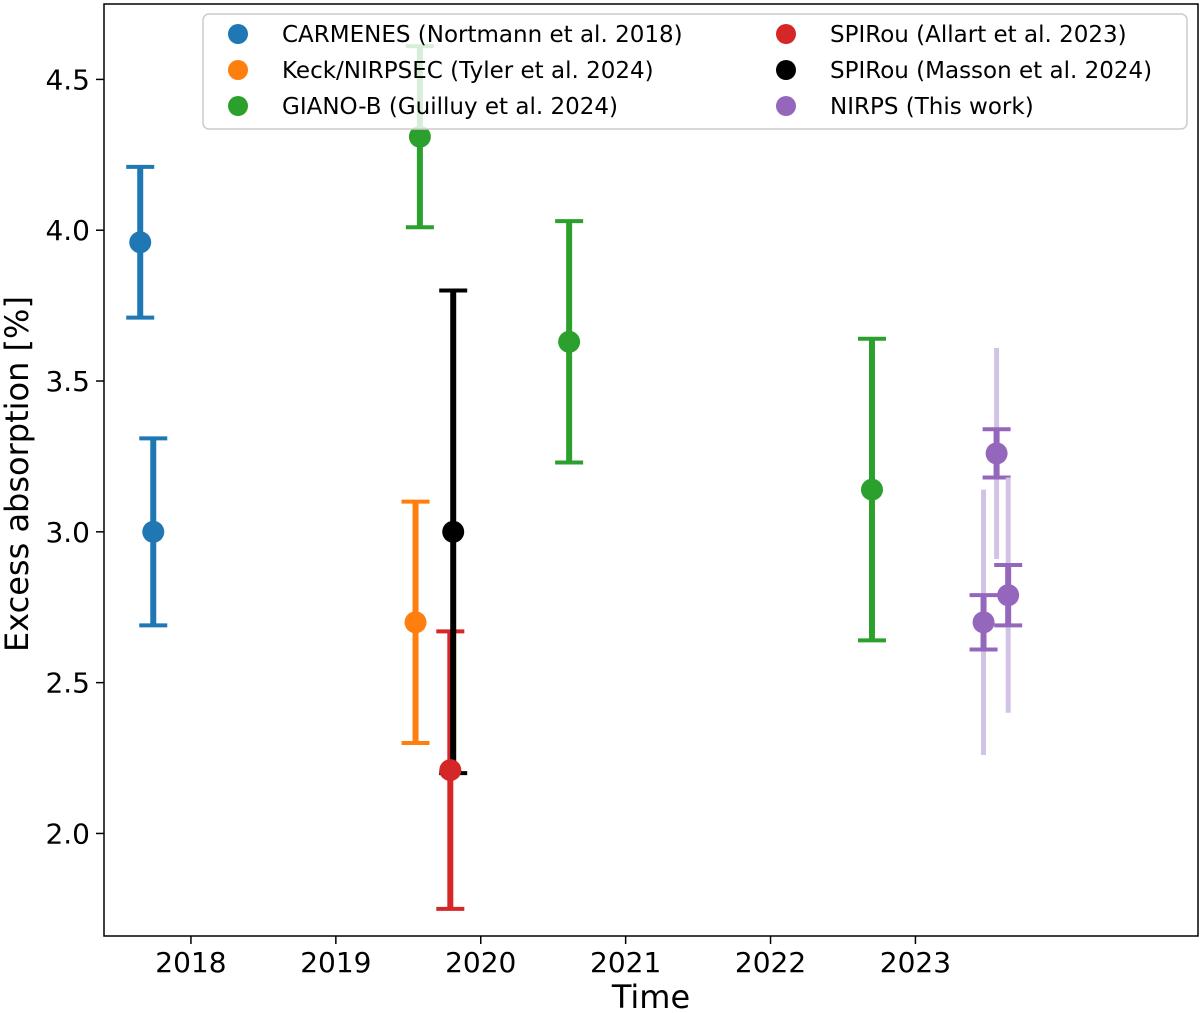 The image size is (1200, 1013). Describe the element at coordinates (335, 962) in the screenshot. I see `x-tick-label: 2019` at that location.